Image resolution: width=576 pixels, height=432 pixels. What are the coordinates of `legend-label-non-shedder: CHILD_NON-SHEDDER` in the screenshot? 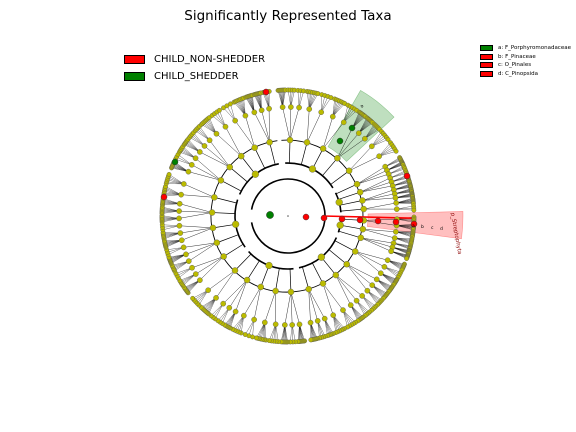 It's located at (210, 59).